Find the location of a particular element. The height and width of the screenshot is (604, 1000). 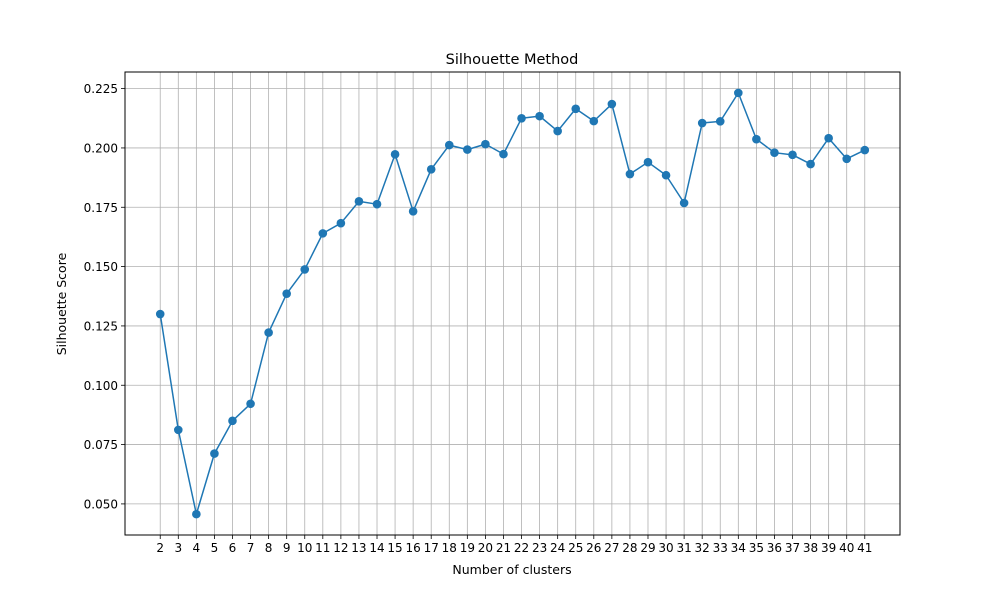

y-tick-label: 0.225 is located at coordinates (101, 89).